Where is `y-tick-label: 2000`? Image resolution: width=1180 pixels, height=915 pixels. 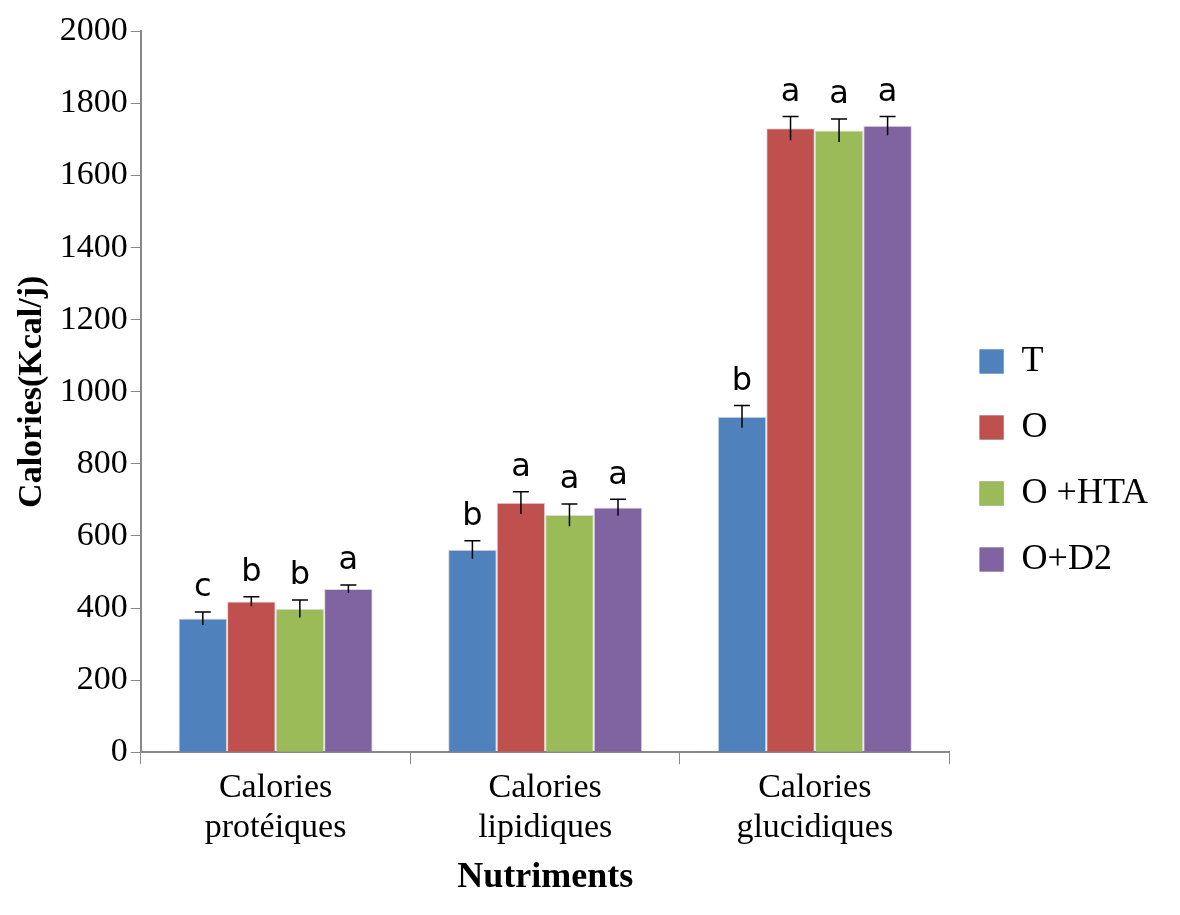
y-tick-label: 2000 is located at coordinates (93, 29).